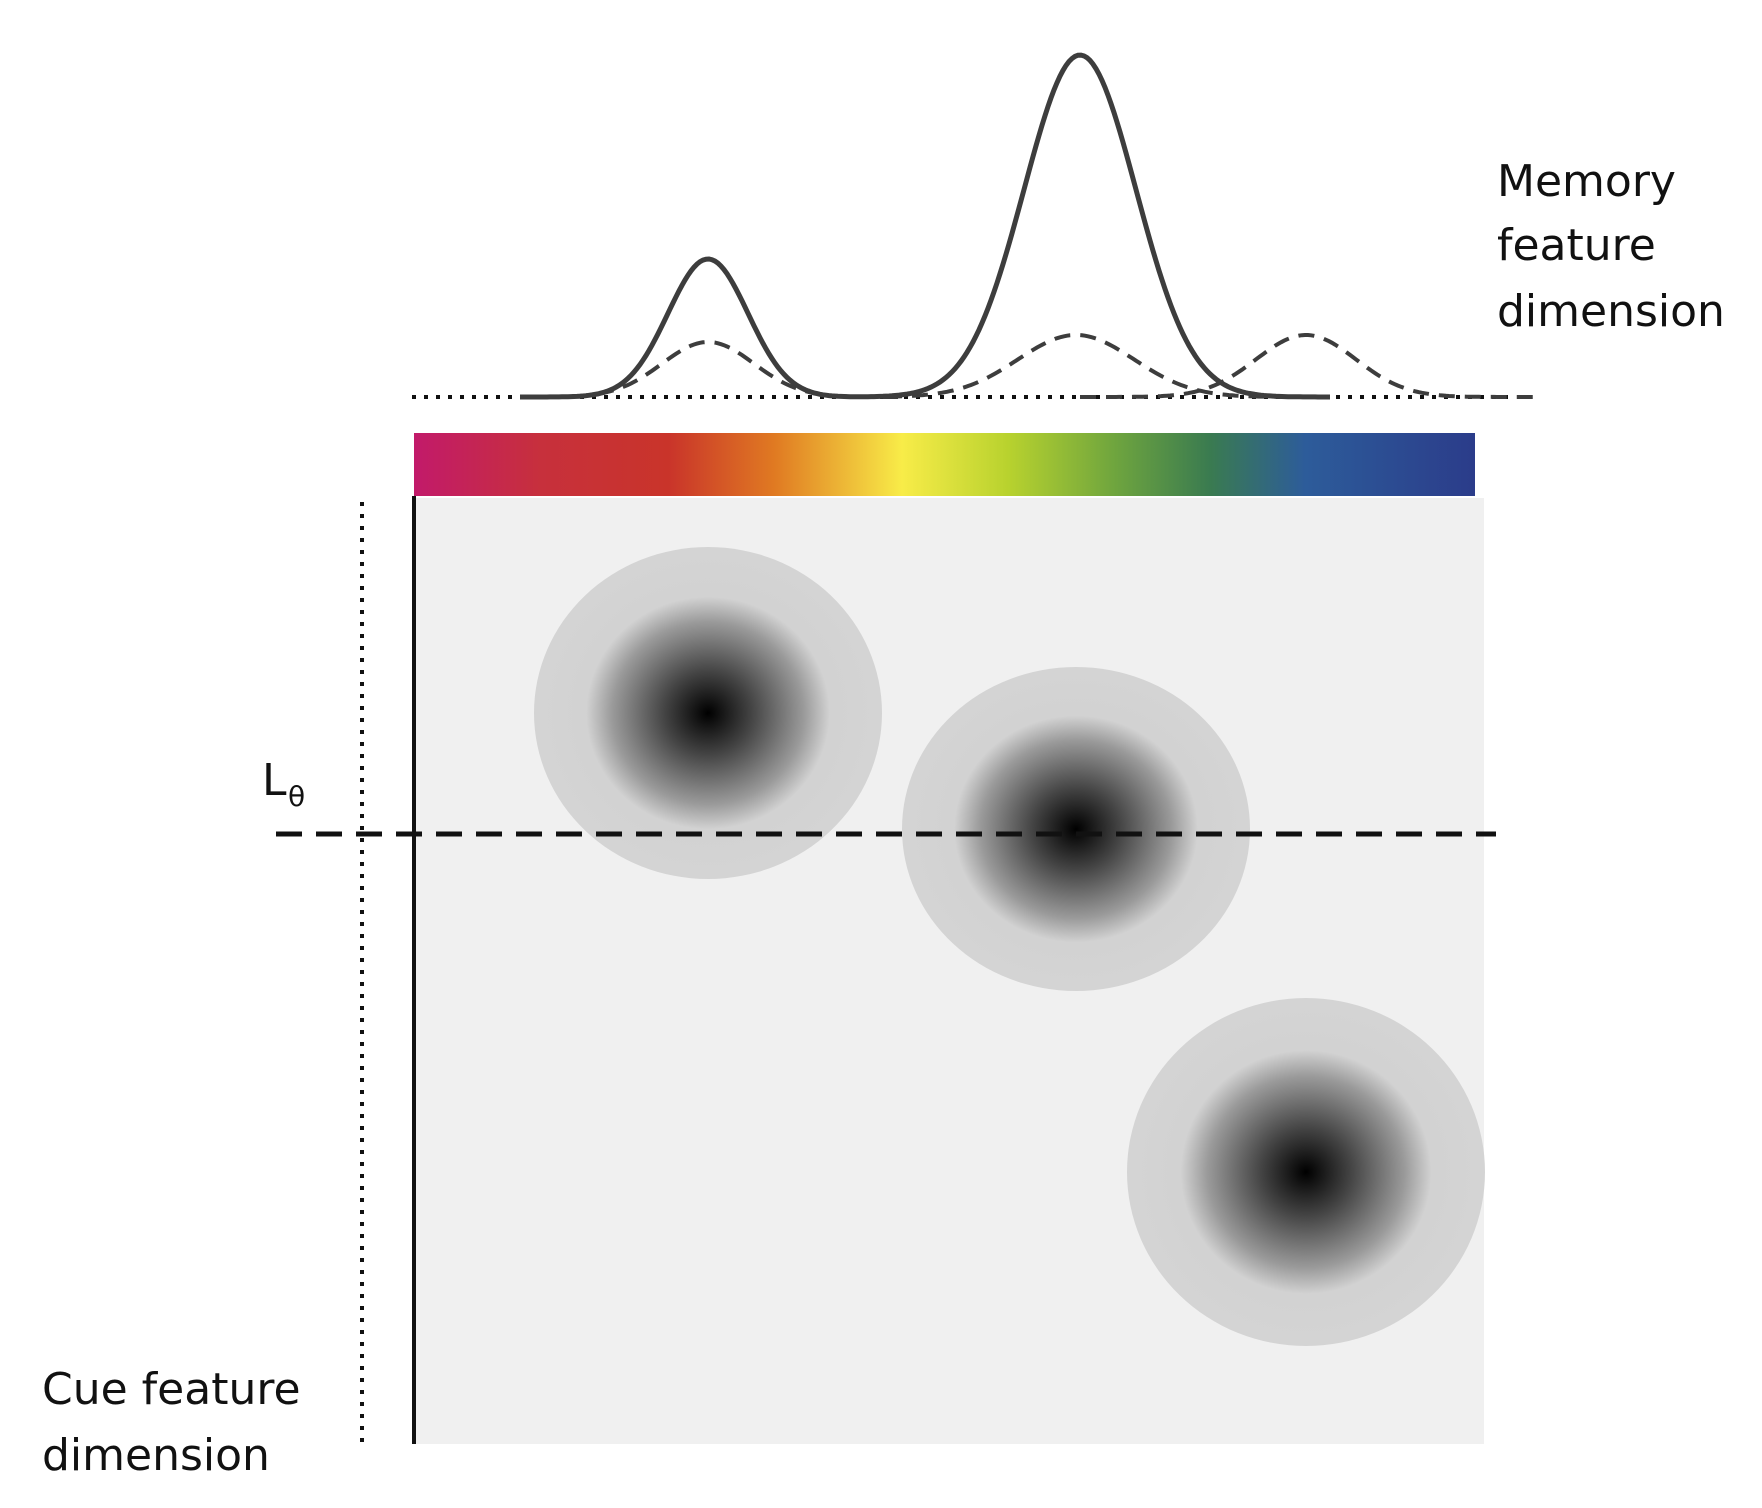 Image resolution: width=1762 pixels, height=1508 pixels. What do you see at coordinates (1586, 181) in the screenshot?
I see `memory-label-line1: Memory` at bounding box center [1586, 181].